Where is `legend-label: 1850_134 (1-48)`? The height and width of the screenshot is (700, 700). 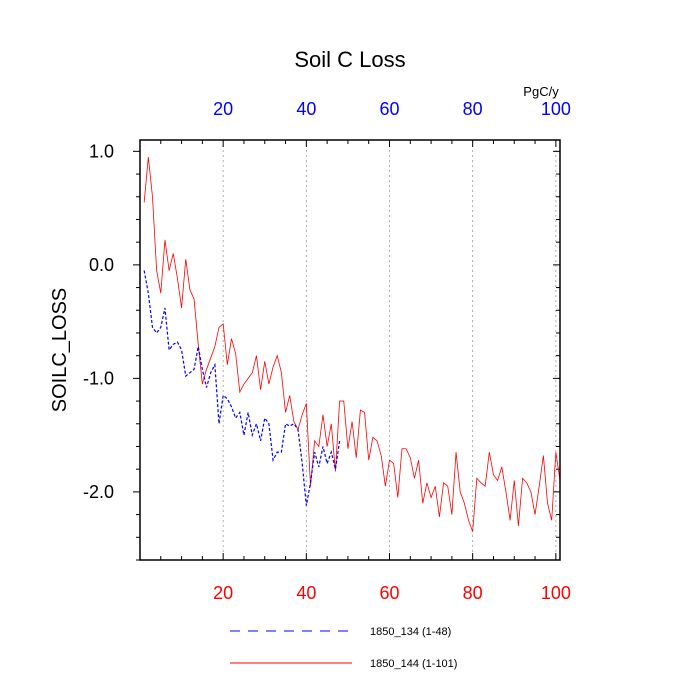 legend-label: 1850_134 (1-48) is located at coordinates (410, 632).